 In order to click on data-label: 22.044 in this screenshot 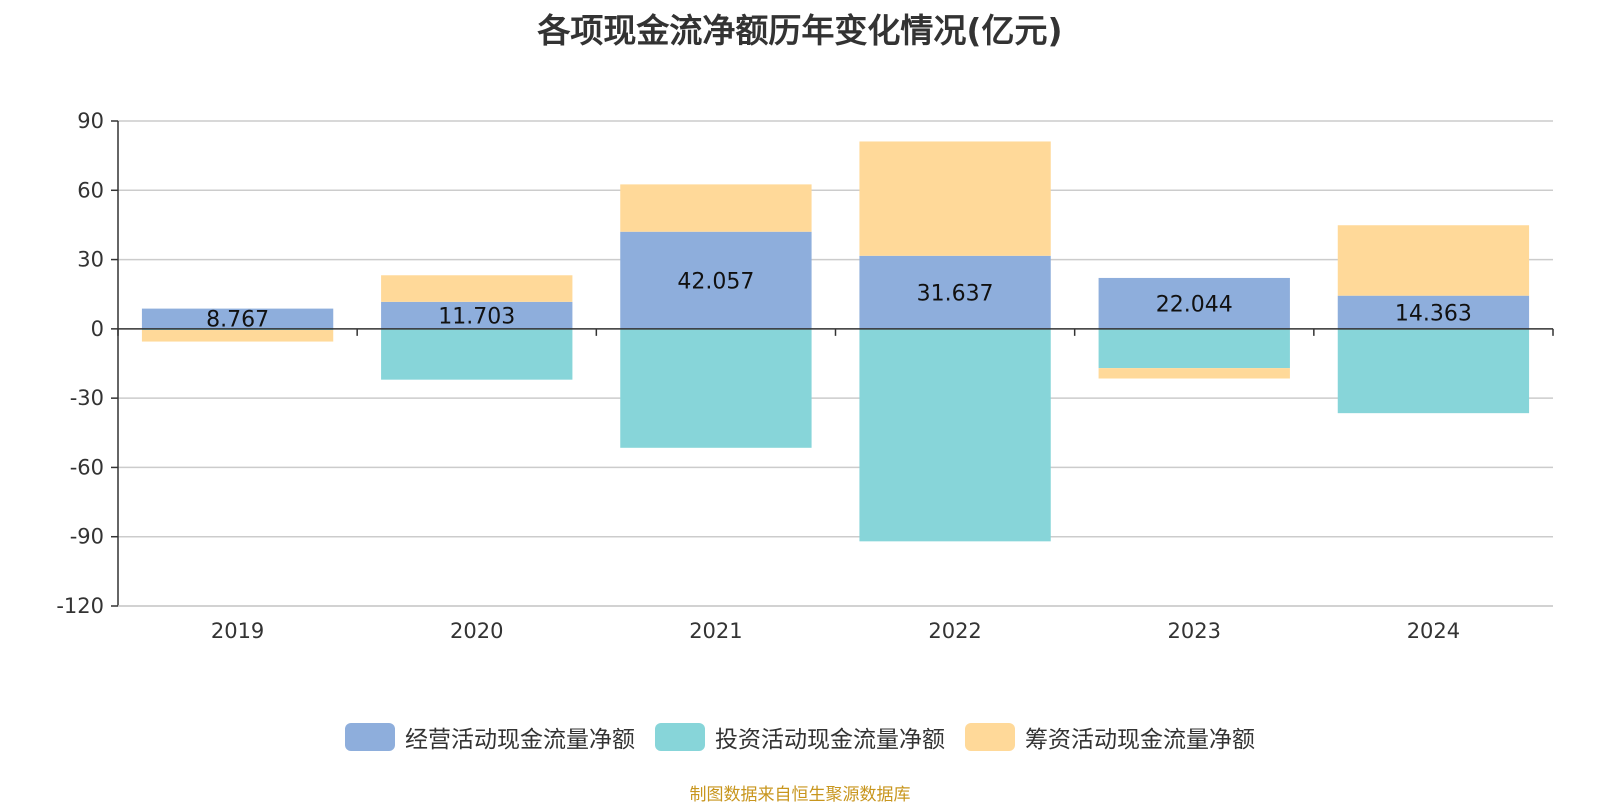, I will do `click(1194, 304)`.